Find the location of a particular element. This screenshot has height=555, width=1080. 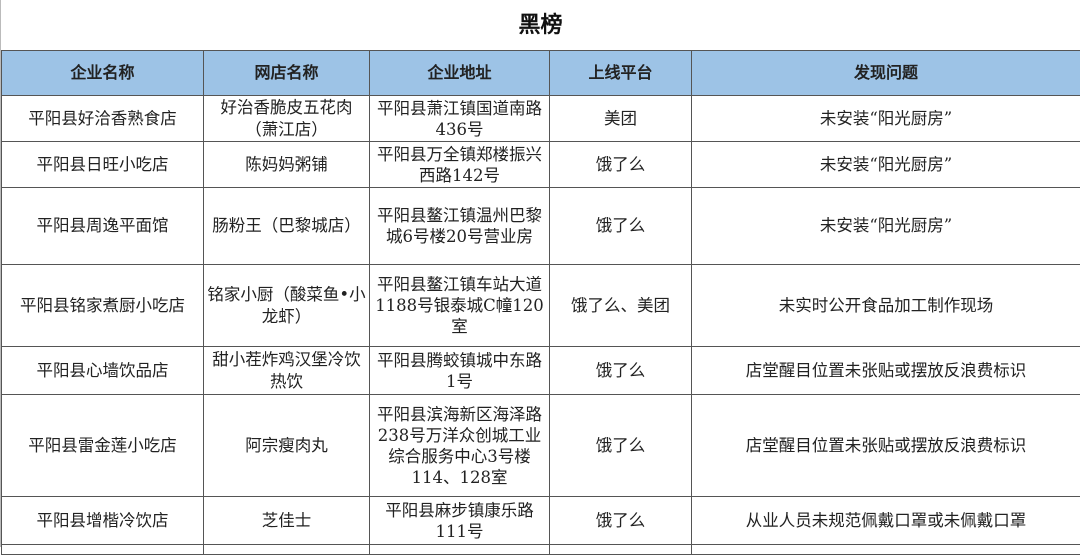

cell-platform: 饿了么、美团 is located at coordinates (621, 306).